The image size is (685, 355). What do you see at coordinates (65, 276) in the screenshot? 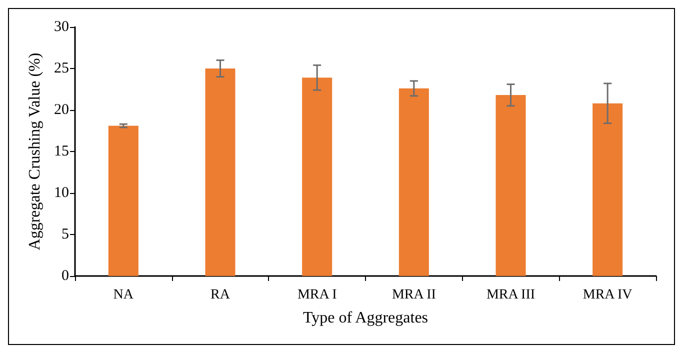
I see `y-tick-label: 0` at bounding box center [65, 276].